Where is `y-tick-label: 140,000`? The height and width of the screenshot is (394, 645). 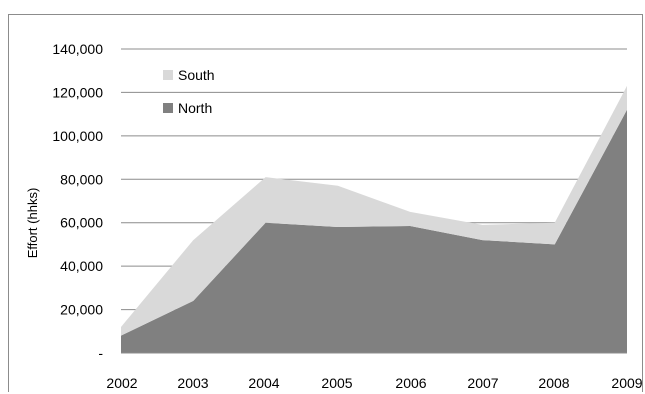
y-tick-label: 140,000 is located at coordinates (77, 49).